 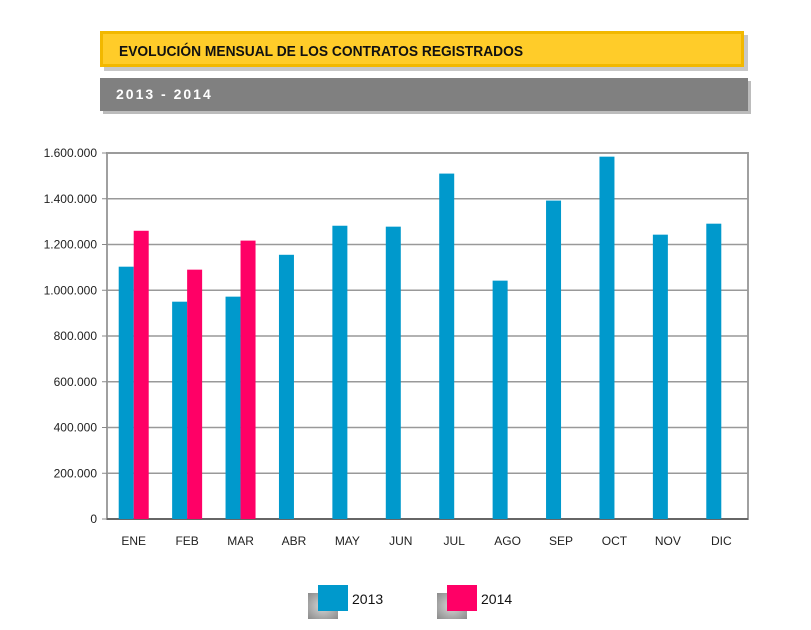 I want to click on y-tick-label: 600.000, so click(x=76, y=382).